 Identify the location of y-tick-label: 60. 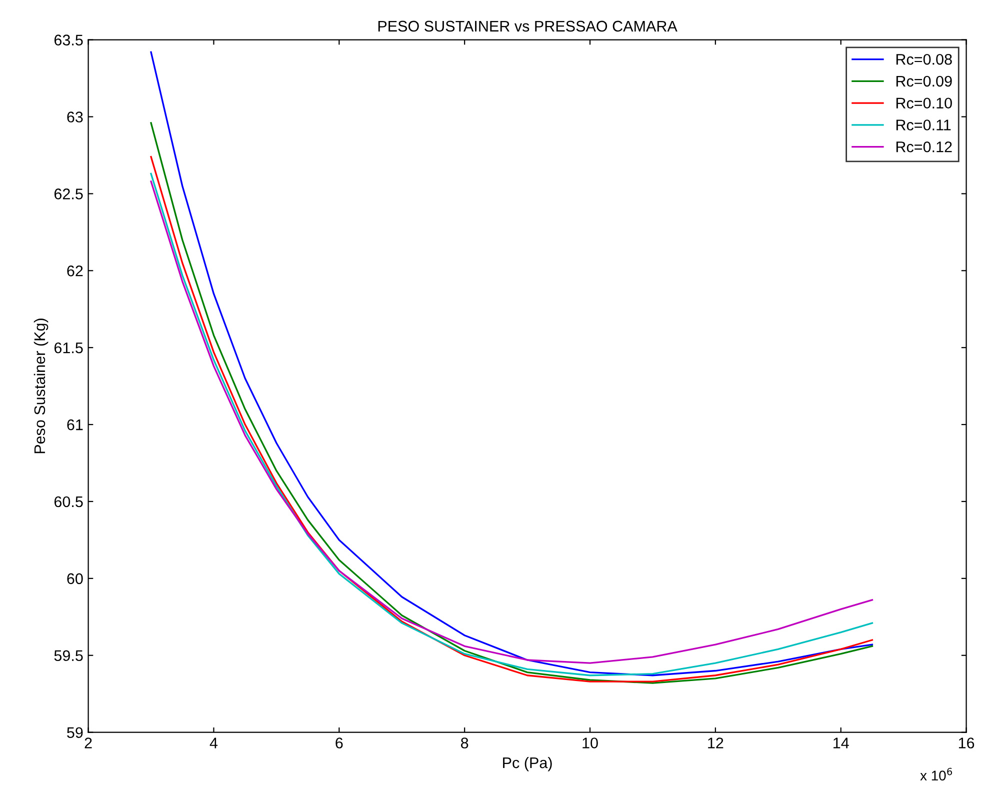
(75, 578).